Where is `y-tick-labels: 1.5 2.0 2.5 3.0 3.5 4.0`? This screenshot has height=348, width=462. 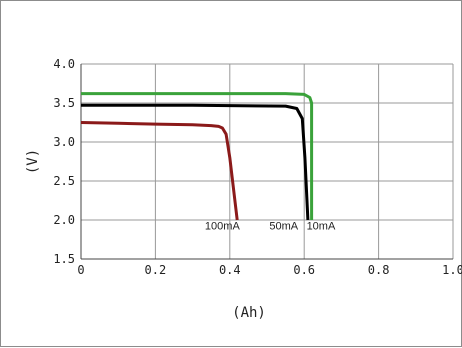 y-tick-labels: 1.5 2.0 2.5 3.0 3.5 4.0 is located at coordinates (64, 161).